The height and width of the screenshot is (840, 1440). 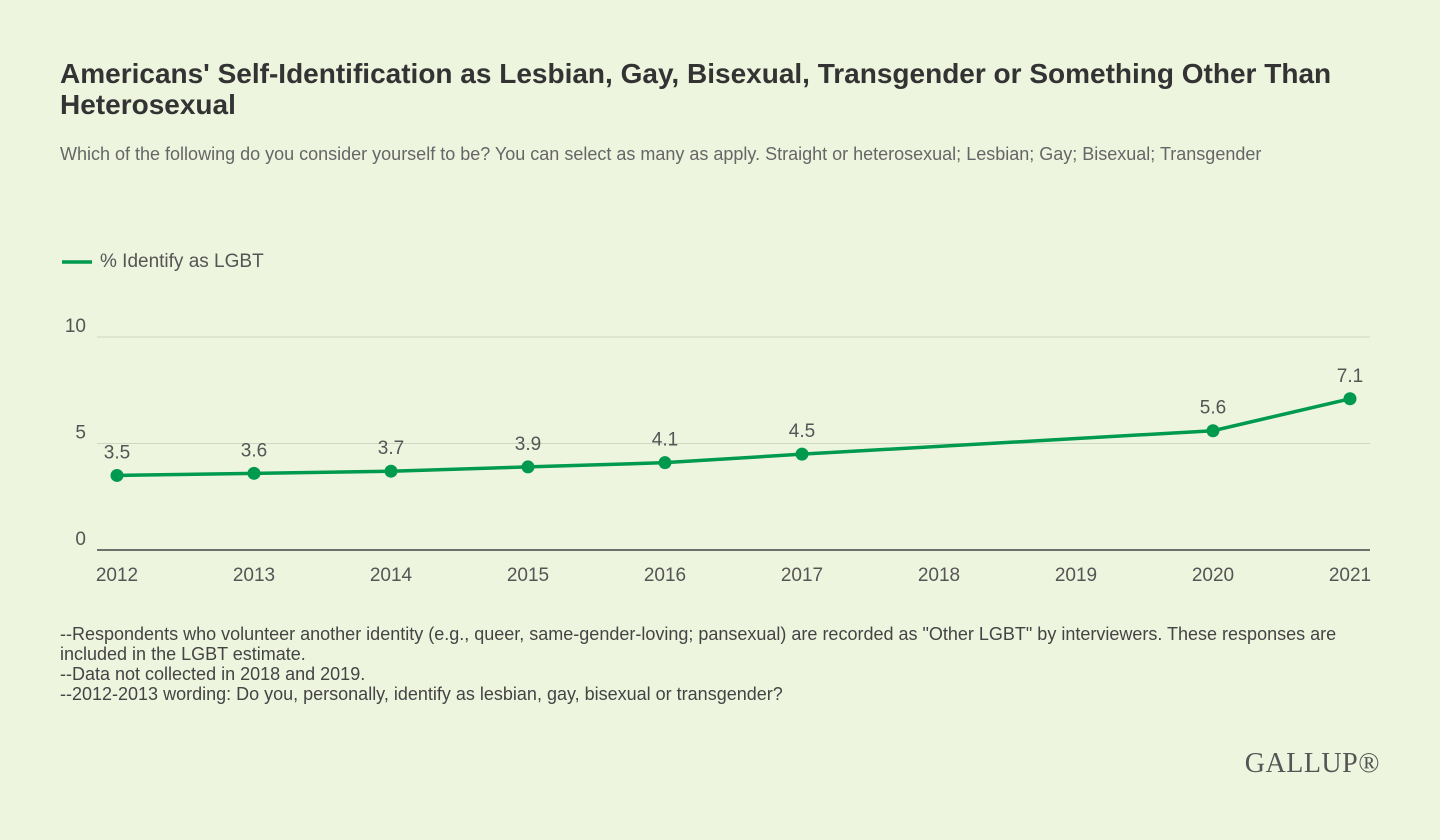 What do you see at coordinates (391, 448) in the screenshot?
I see `data-label: 3.7` at bounding box center [391, 448].